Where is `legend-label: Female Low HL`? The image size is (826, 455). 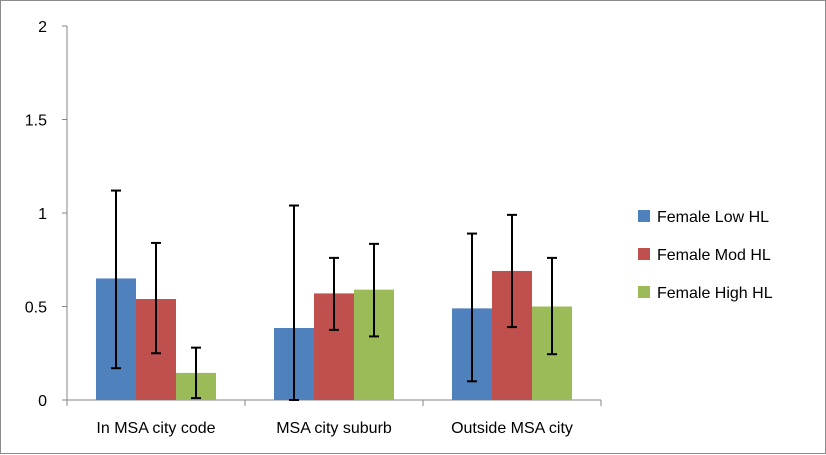 legend-label: Female Low HL is located at coordinates (713, 217).